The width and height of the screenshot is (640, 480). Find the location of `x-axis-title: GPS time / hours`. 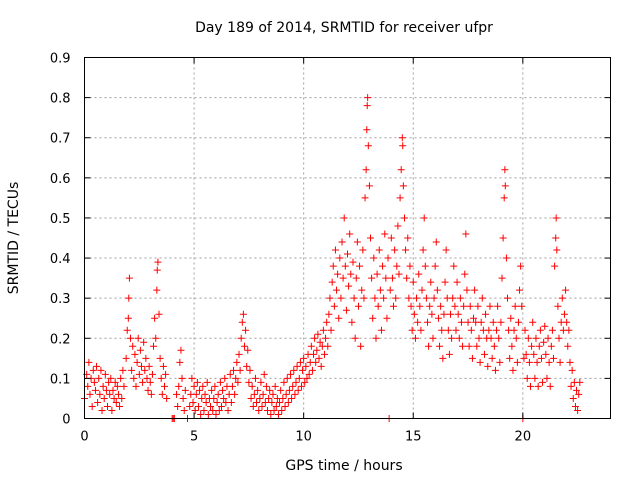

x-axis-title: GPS time / hours is located at coordinates (343, 466).